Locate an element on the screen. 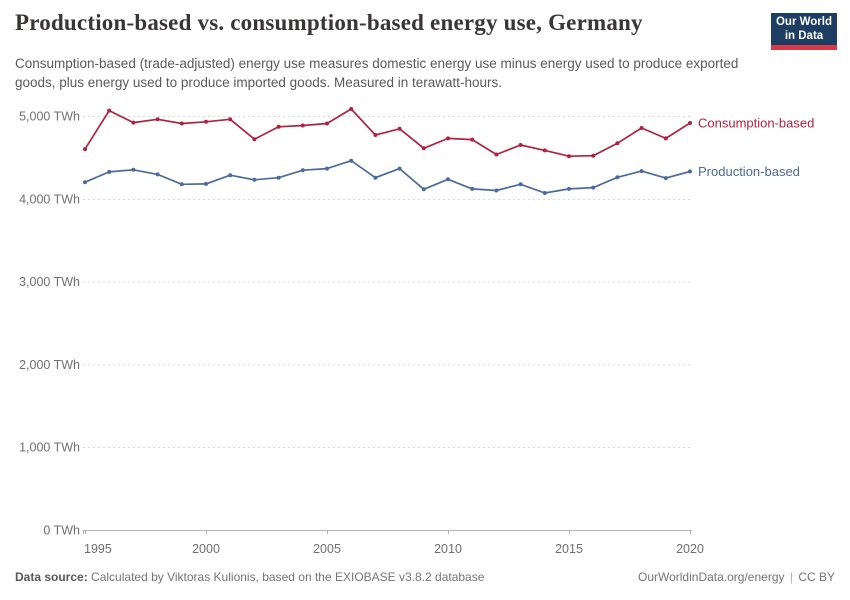  logo-line-2: in Data is located at coordinates (804, 36).